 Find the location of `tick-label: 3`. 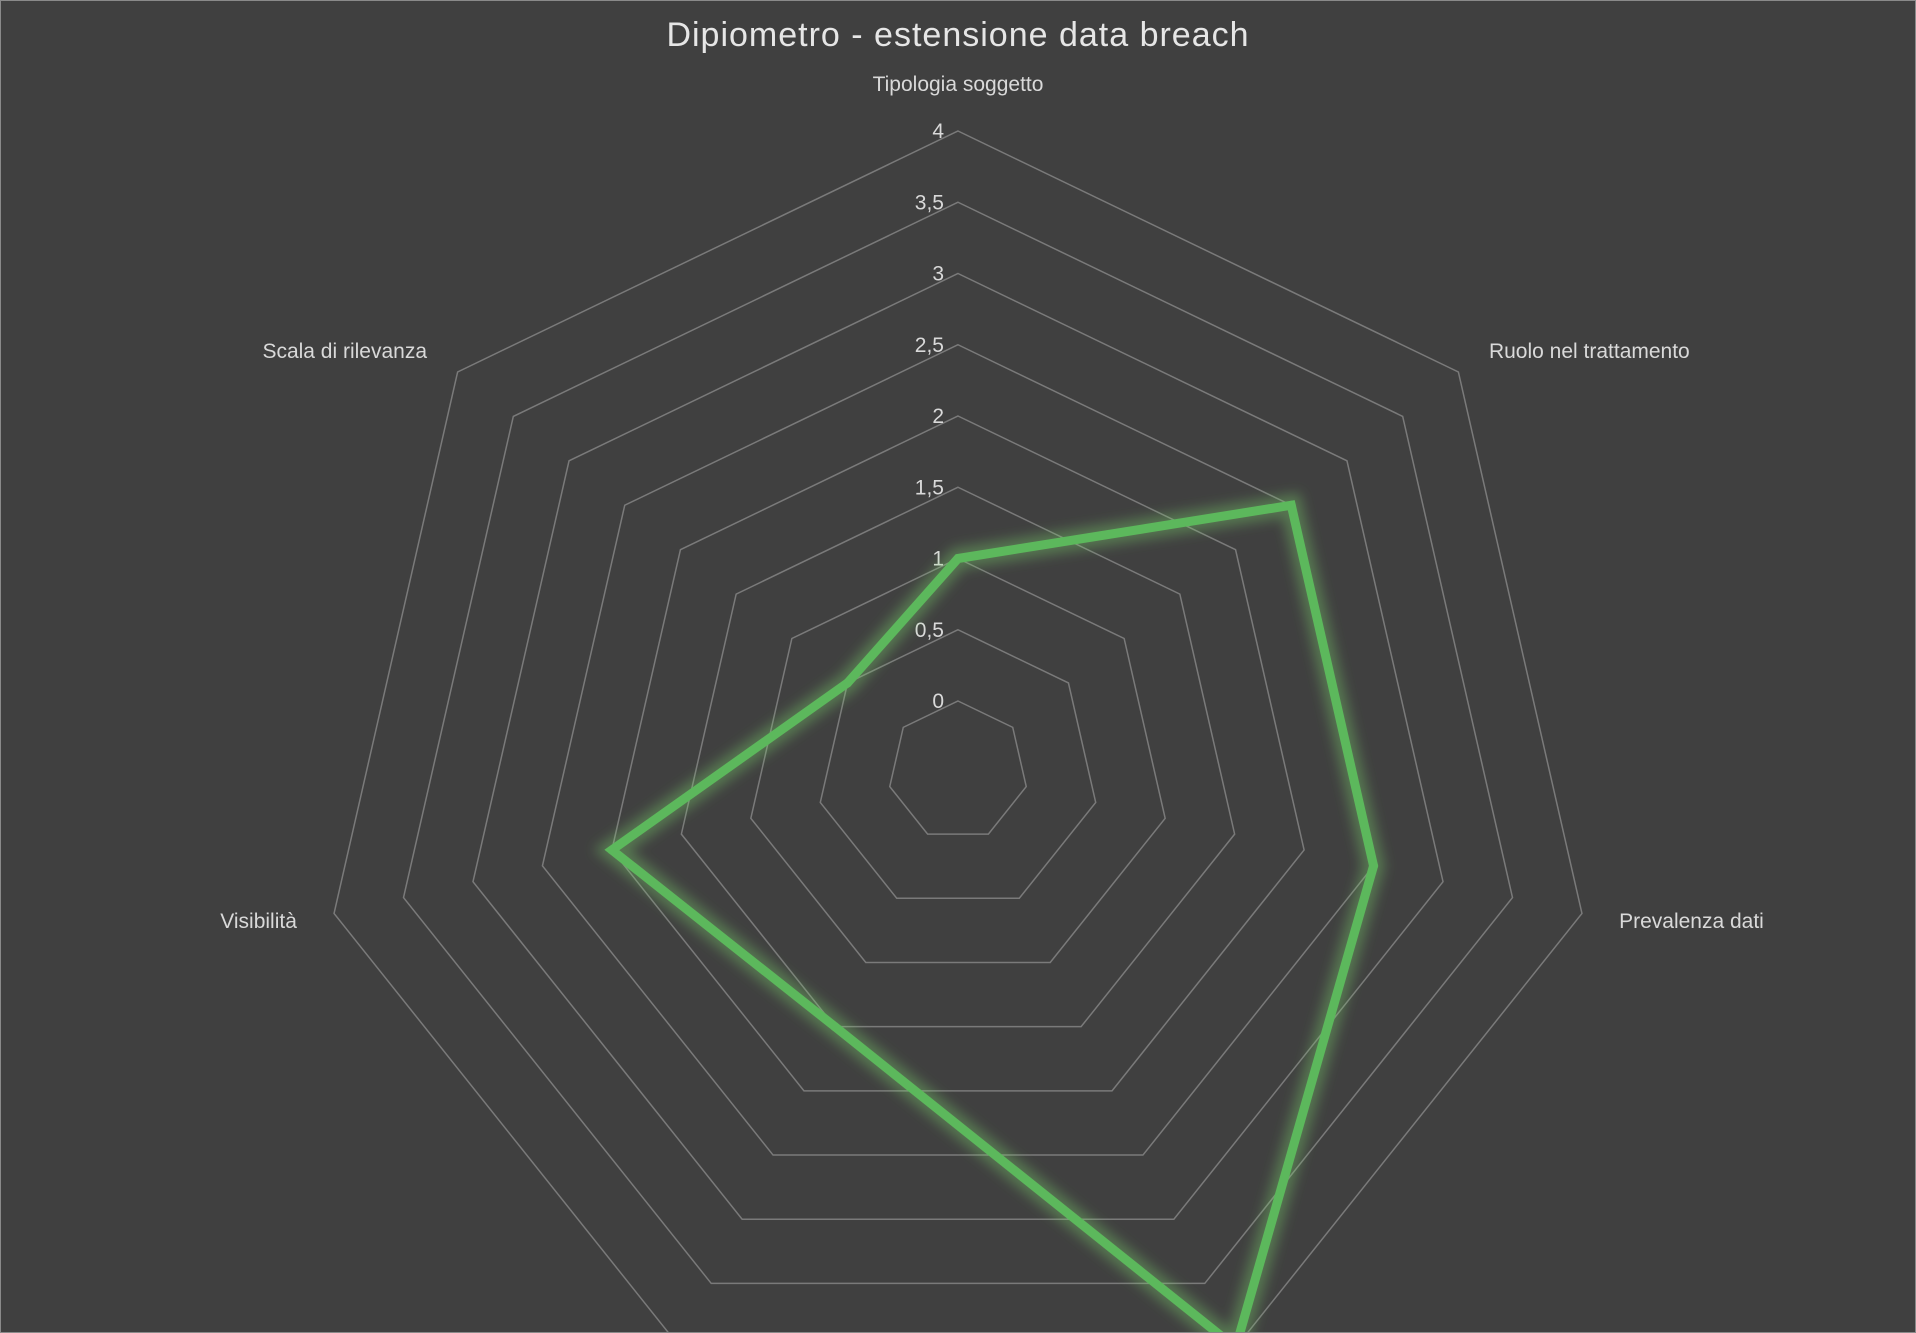

tick-label: 3 is located at coordinates (938, 274).